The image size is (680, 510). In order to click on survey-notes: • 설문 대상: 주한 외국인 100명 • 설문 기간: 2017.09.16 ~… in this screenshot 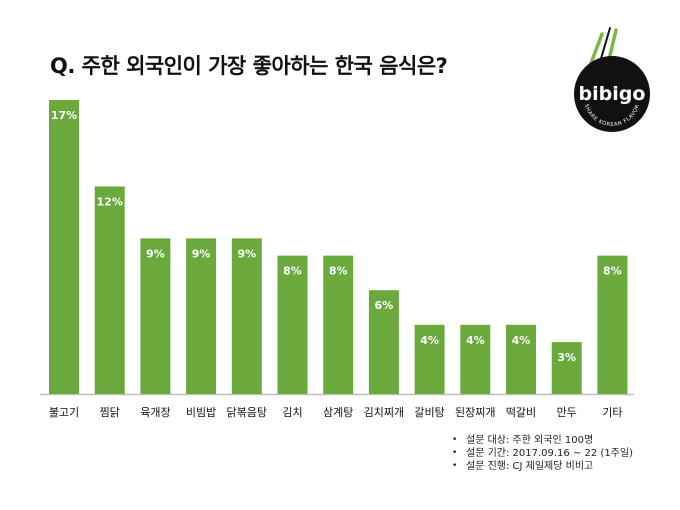, I will do `click(542, 453)`.